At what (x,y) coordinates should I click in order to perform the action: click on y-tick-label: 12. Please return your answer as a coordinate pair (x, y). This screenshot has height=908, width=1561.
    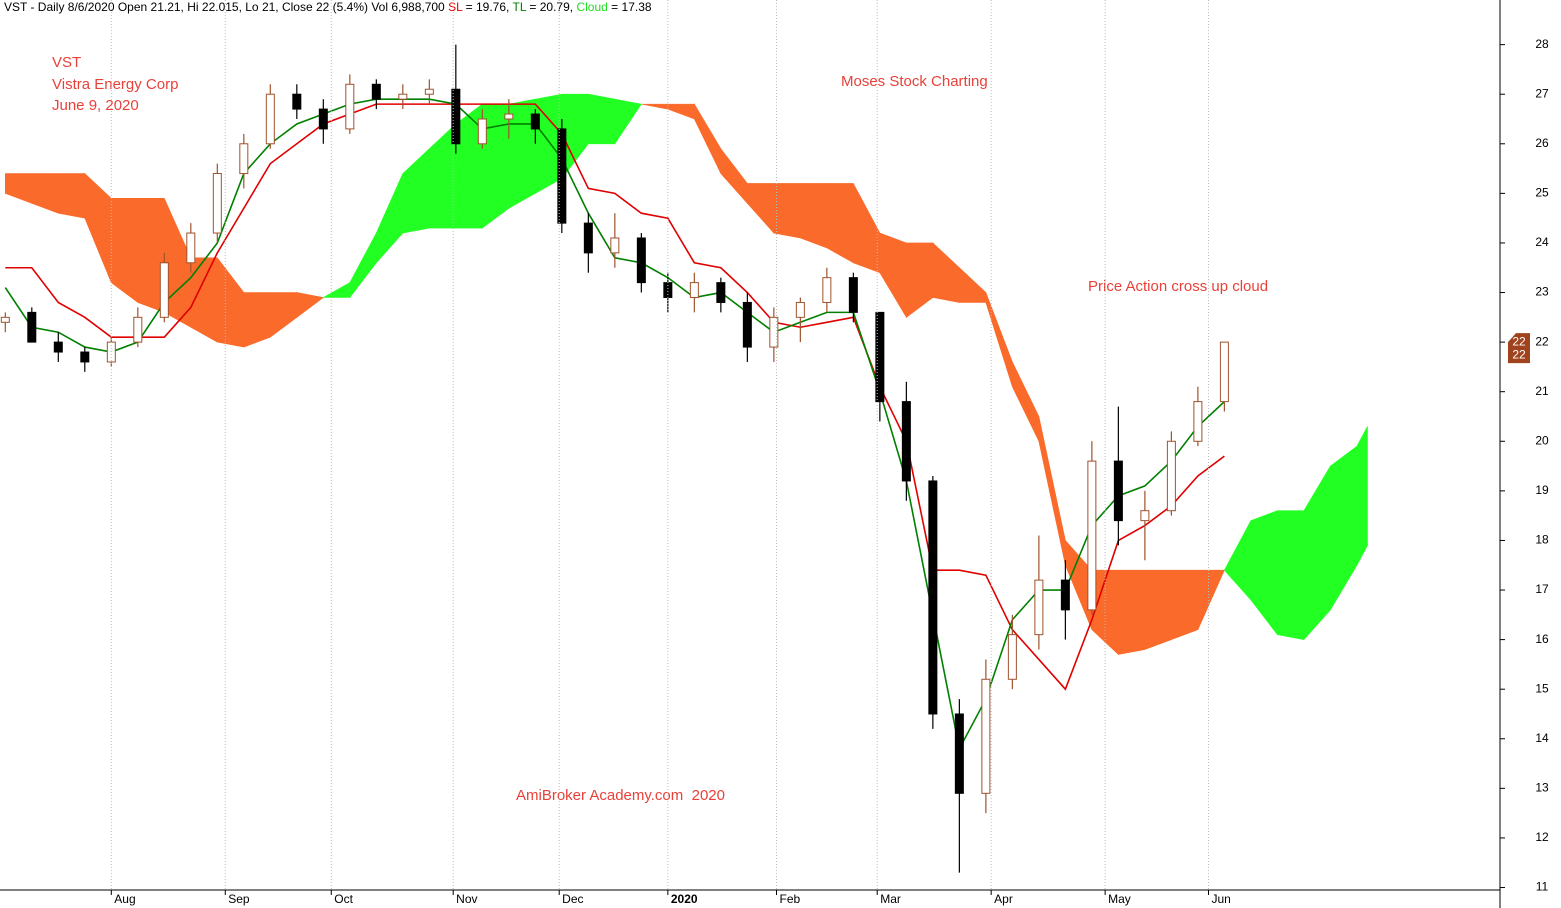
    Looking at the image, I should click on (1542, 837).